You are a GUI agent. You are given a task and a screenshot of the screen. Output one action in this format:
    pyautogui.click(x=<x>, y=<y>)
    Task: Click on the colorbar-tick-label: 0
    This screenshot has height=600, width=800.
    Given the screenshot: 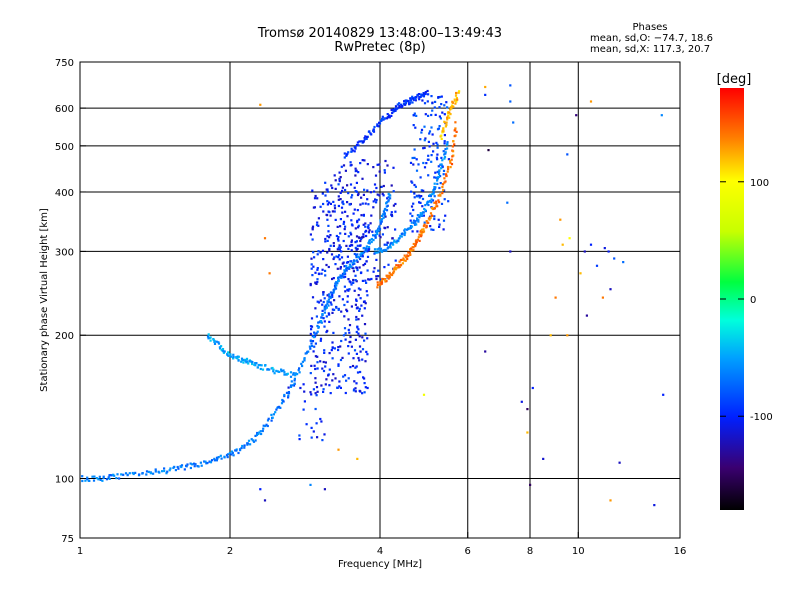 What is the action you would take?
    pyautogui.click(x=753, y=300)
    